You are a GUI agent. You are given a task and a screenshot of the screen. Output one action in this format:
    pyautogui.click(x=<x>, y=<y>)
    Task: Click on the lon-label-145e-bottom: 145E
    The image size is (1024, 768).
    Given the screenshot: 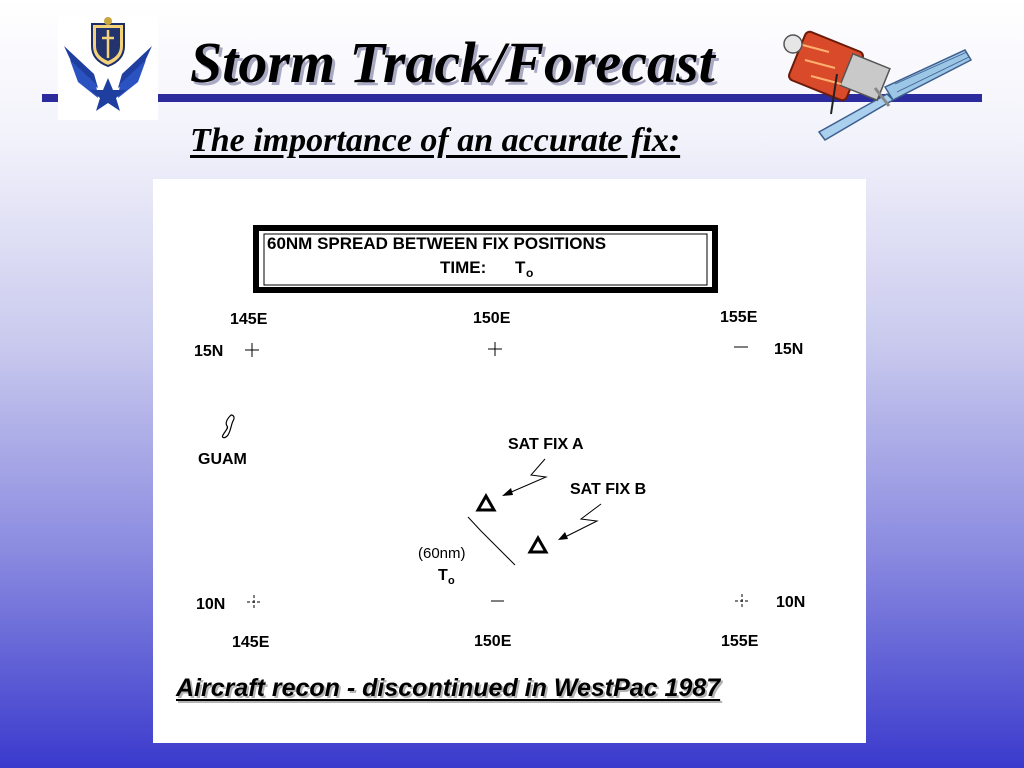 What is the action you would take?
    pyautogui.click(x=251, y=642)
    